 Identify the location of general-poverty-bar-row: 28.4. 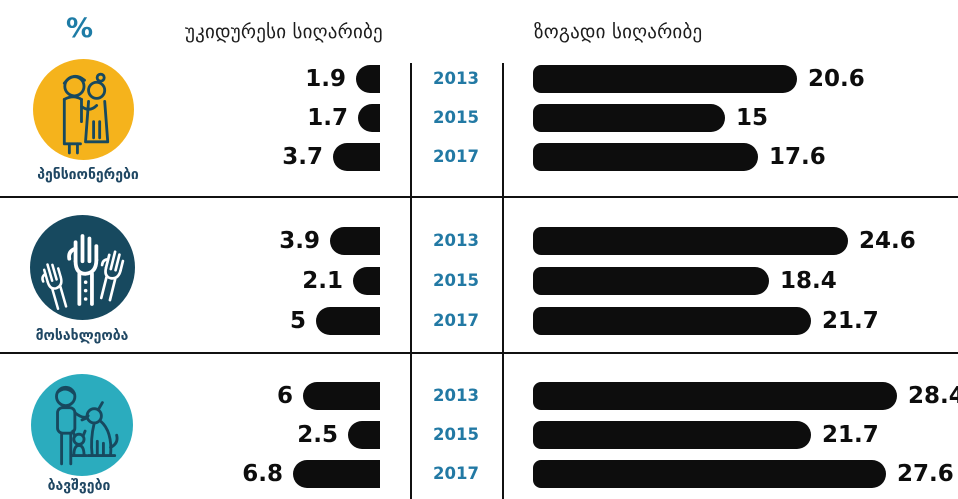
(745, 396).